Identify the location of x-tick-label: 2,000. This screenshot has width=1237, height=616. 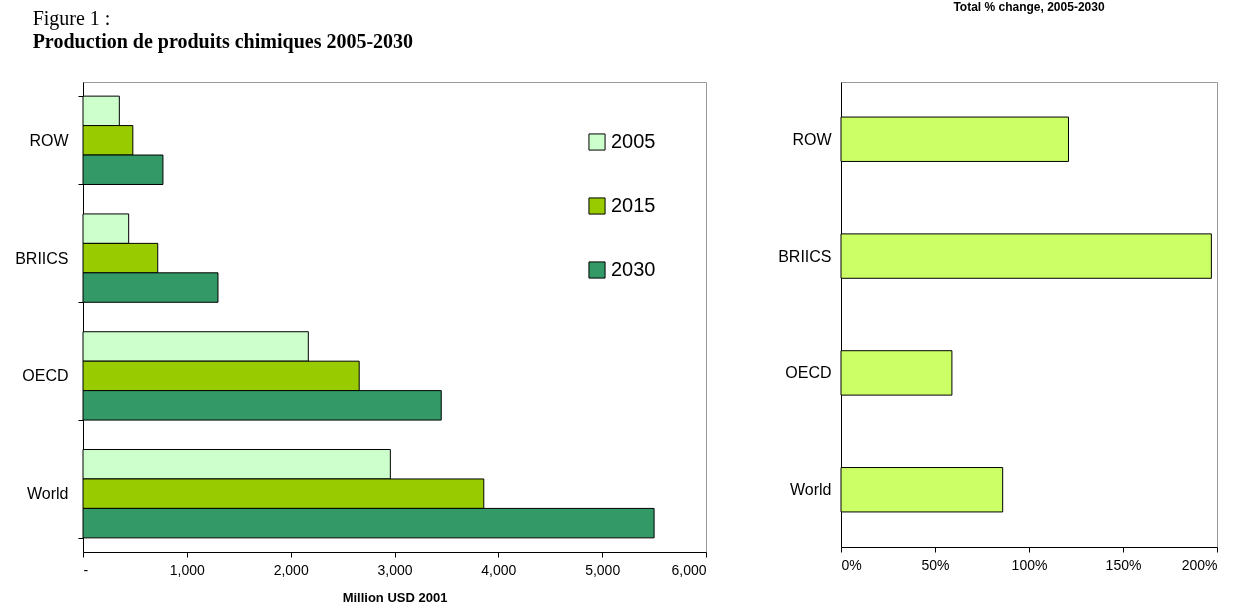
(291, 569).